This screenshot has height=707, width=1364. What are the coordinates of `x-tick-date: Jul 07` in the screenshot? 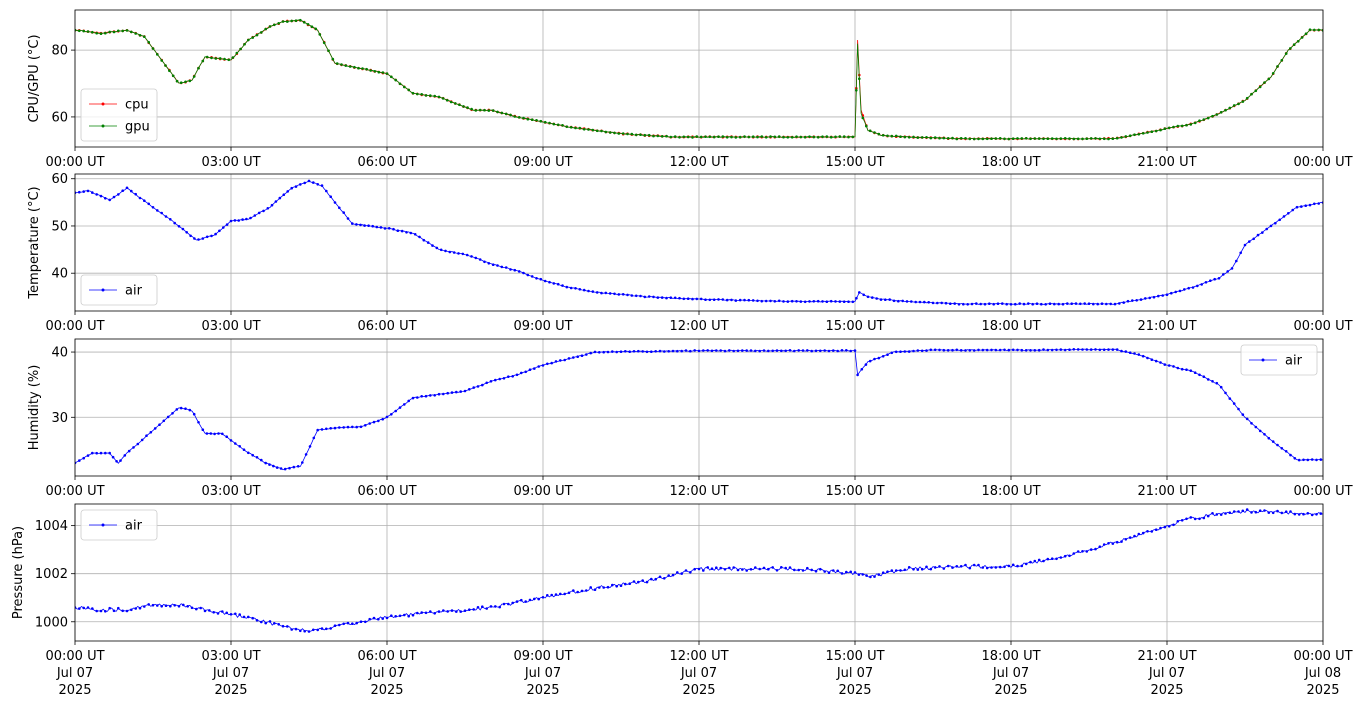 It's located at (1166, 673).